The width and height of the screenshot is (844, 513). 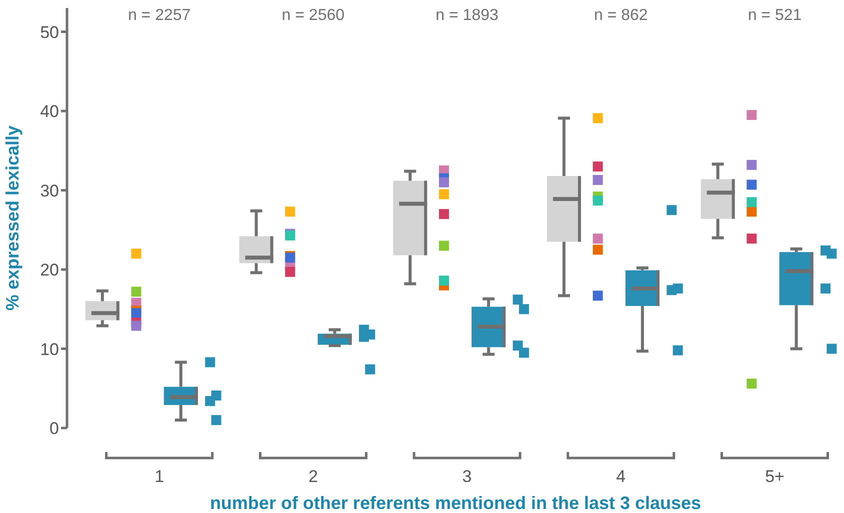 What do you see at coordinates (621, 476) in the screenshot?
I see `x-tick-label: 4` at bounding box center [621, 476].